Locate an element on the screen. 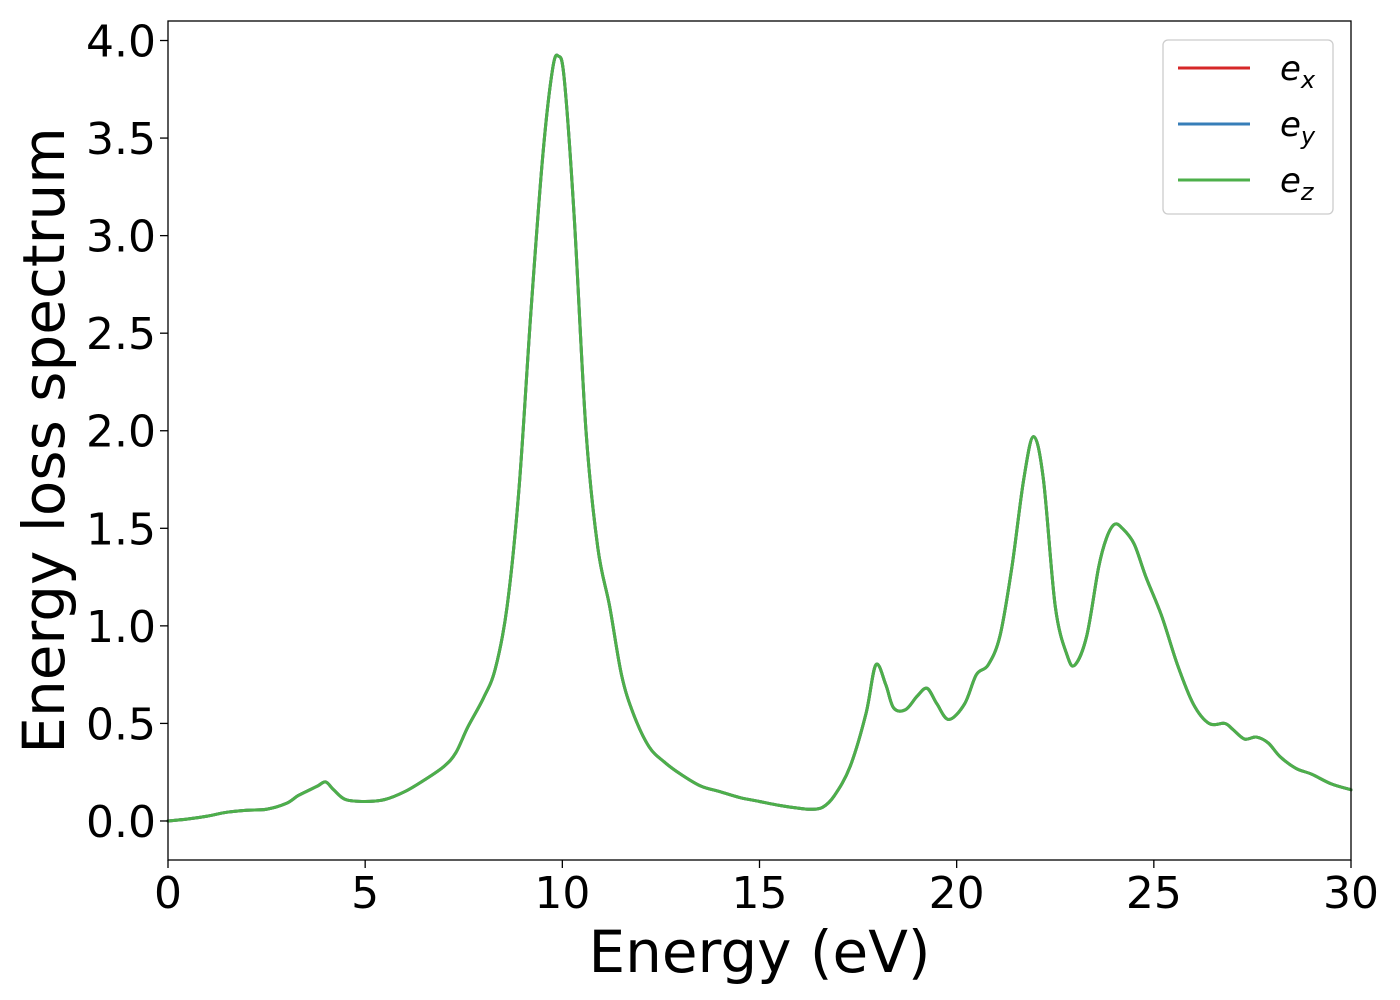  legend-label-z: ez is located at coordinates (1297, 183).